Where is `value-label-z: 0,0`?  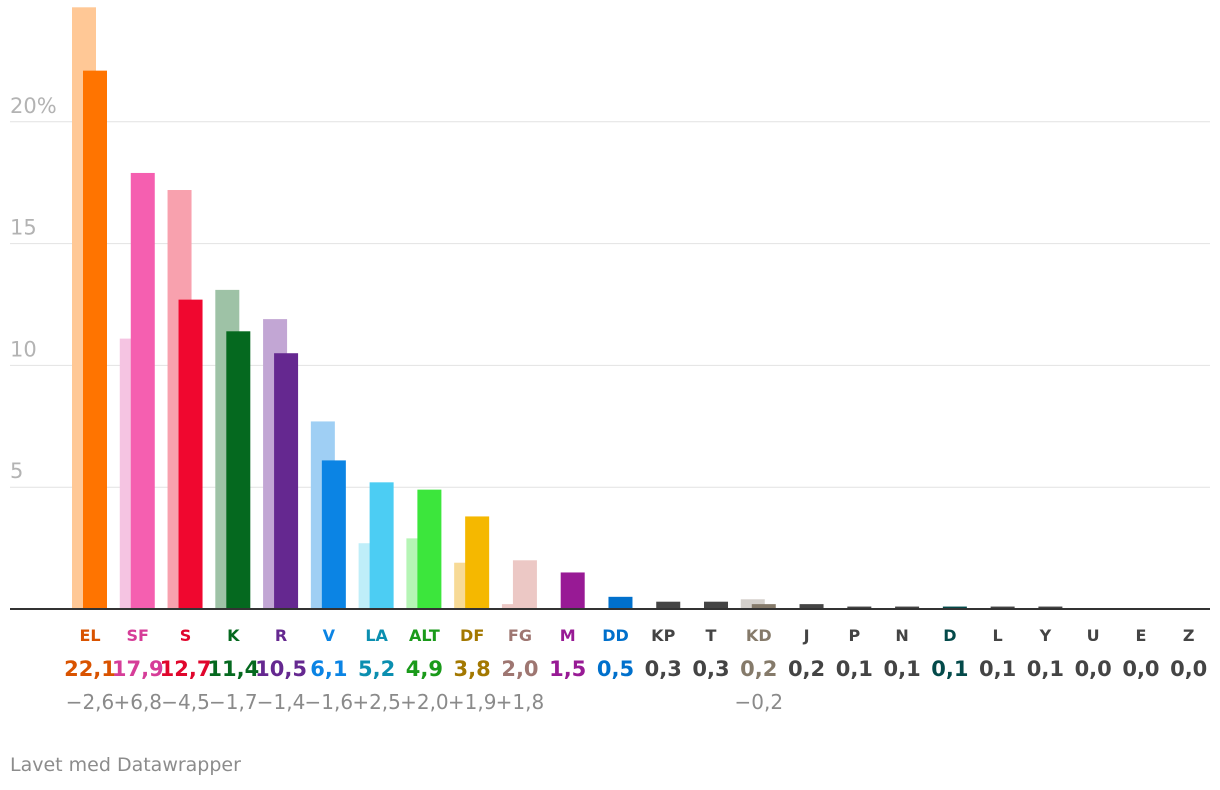 value-label-z: 0,0 is located at coordinates (1188, 669).